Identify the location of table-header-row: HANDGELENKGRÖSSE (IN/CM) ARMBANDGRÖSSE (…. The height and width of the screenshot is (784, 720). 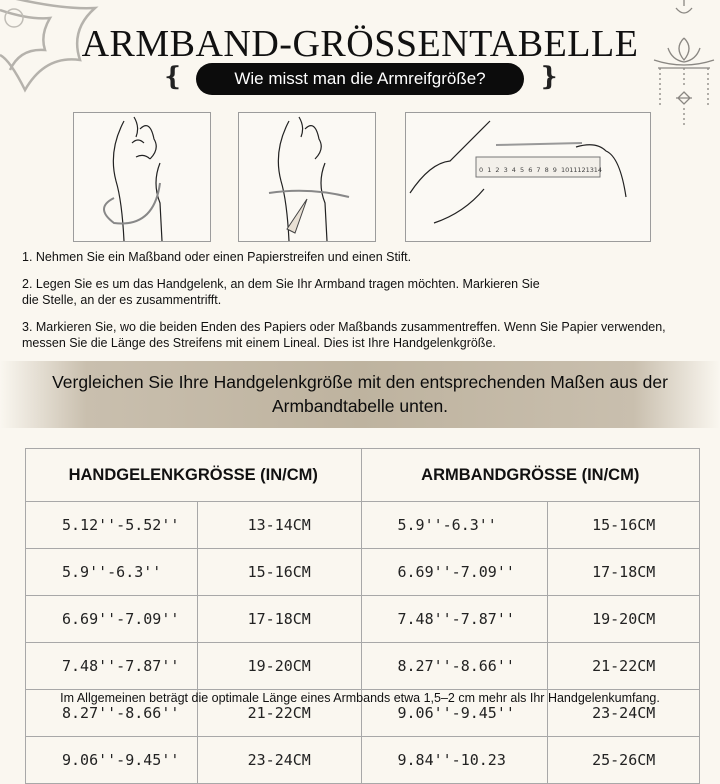
(362, 475).